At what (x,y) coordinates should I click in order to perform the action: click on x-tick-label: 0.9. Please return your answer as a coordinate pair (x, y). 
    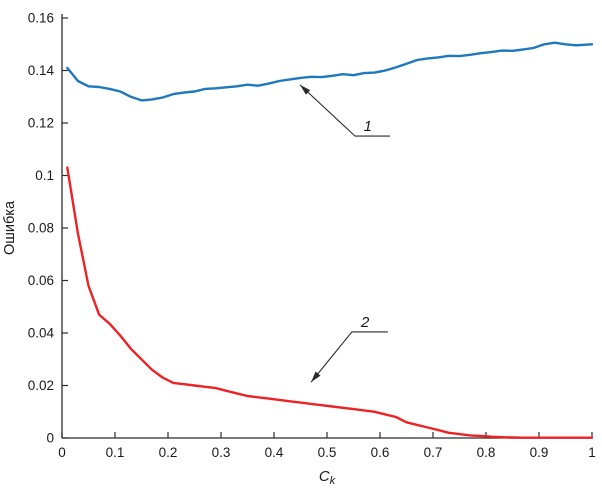
    Looking at the image, I should click on (539, 452).